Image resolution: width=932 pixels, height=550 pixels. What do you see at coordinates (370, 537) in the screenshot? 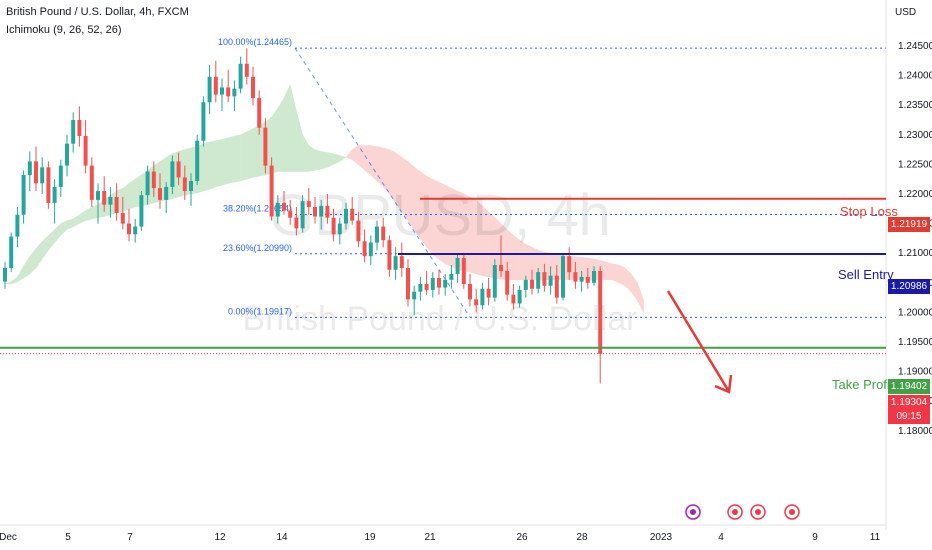
I see `x-tick-label: 19` at bounding box center [370, 537].